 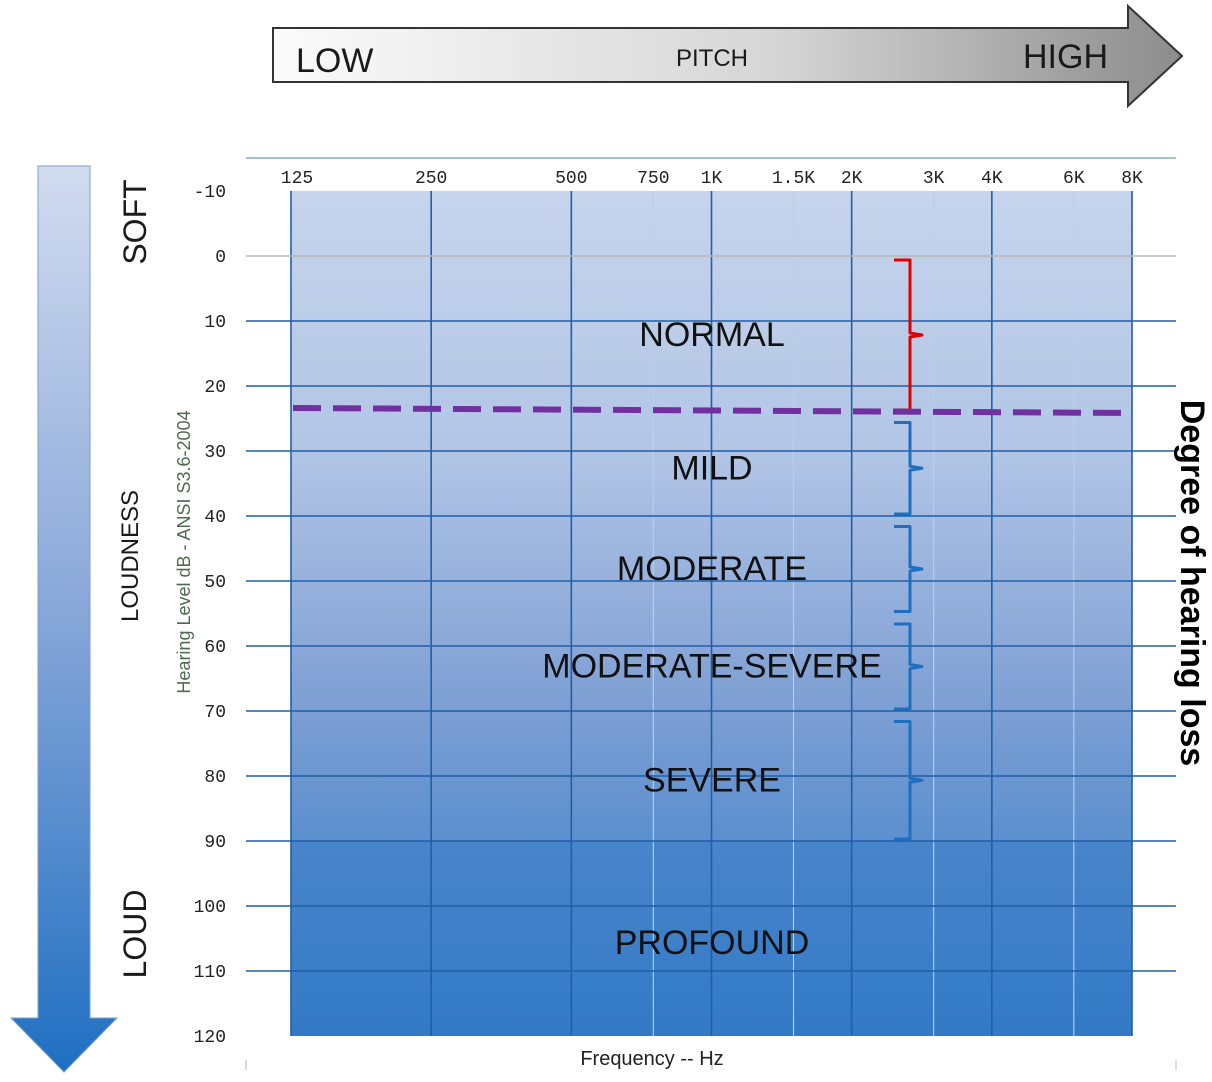 I want to click on normal-threshold-line, so click(x=712, y=410).